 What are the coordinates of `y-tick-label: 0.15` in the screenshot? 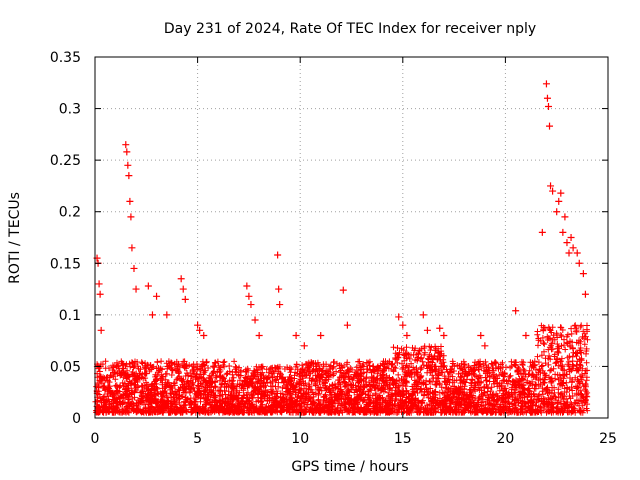 It's located at (65, 264).